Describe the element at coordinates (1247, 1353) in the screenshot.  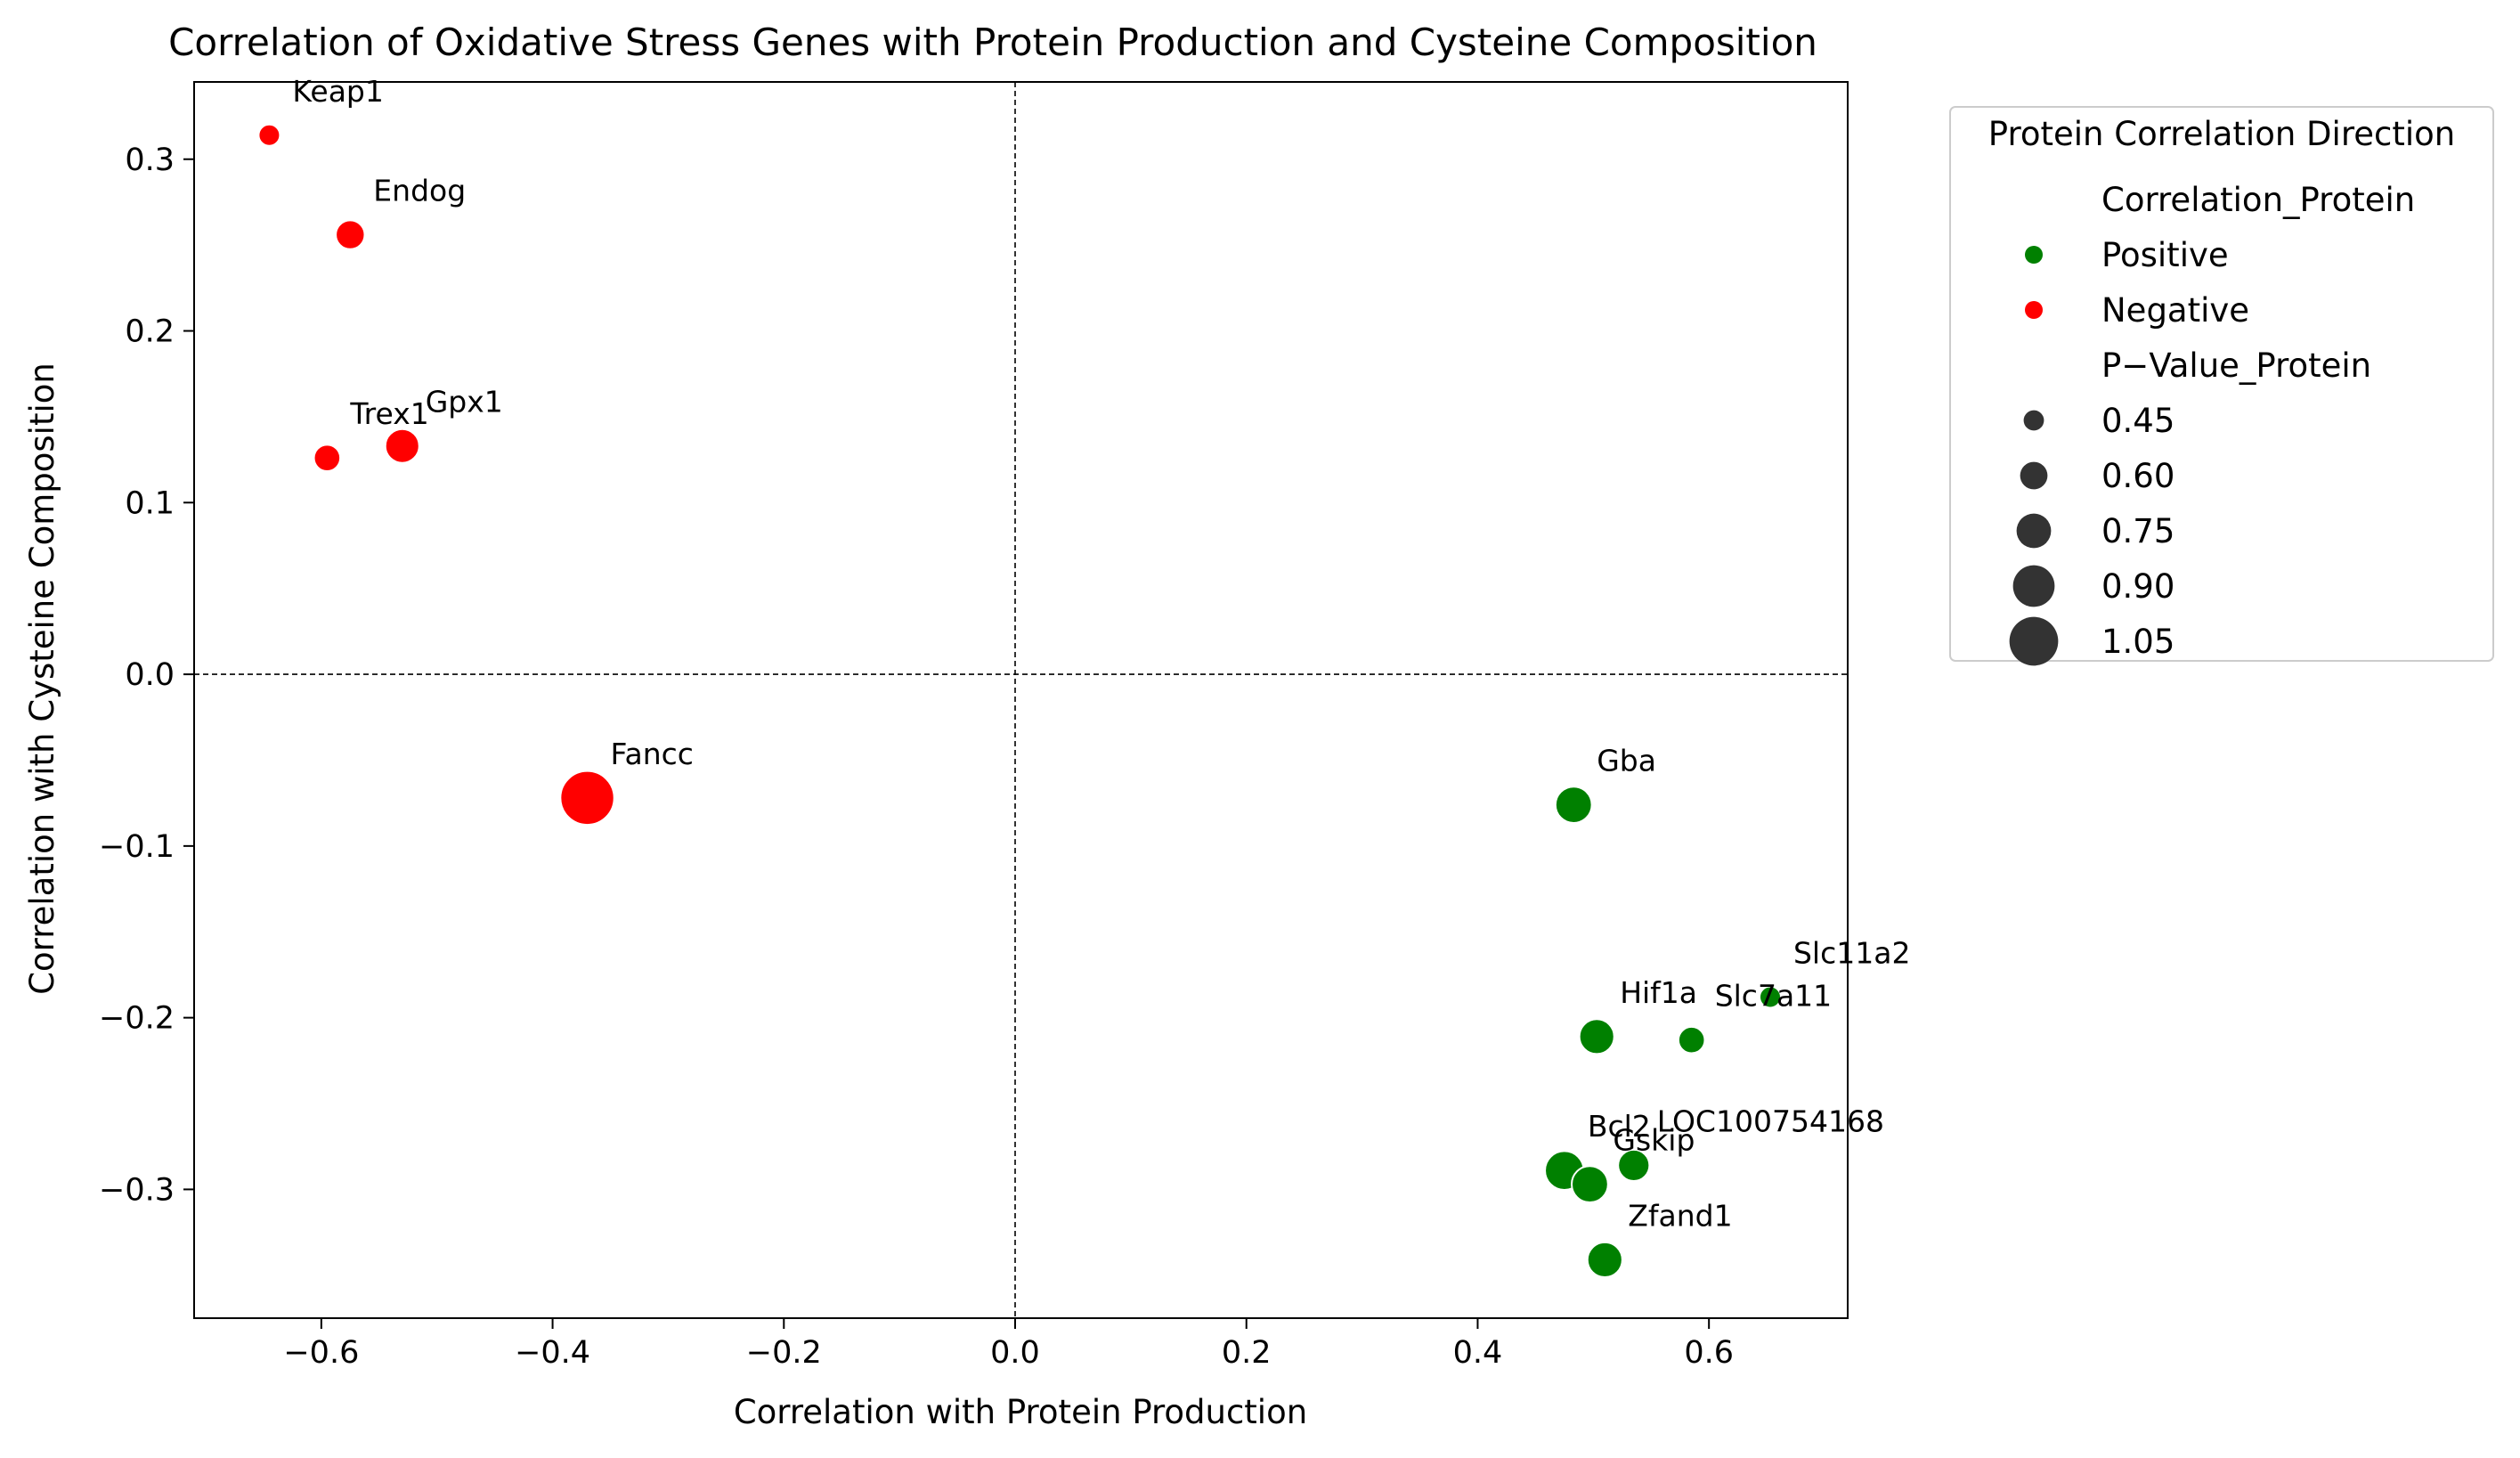
I see `x-tick-label: 0.2` at that location.